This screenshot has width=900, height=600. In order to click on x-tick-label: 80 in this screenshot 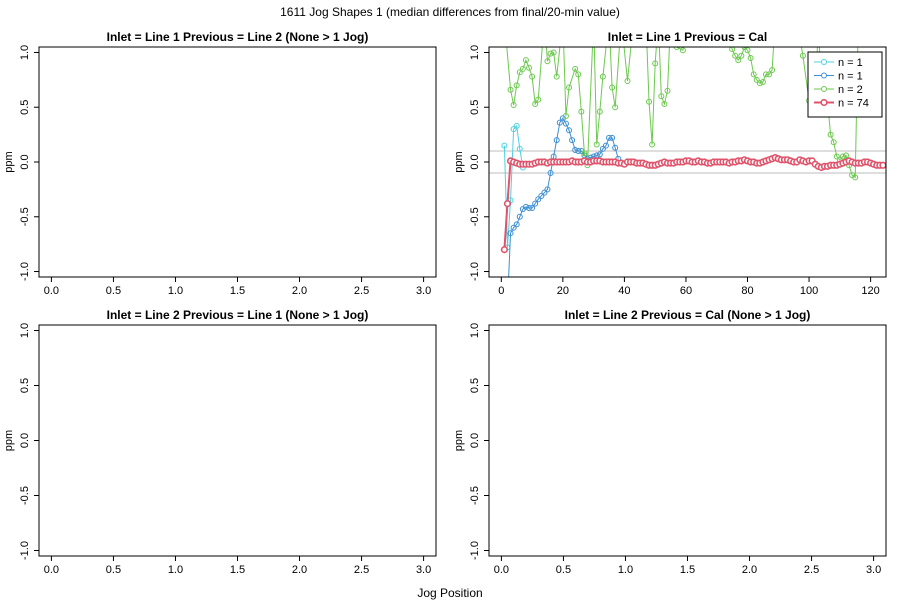, I will do `click(747, 291)`.